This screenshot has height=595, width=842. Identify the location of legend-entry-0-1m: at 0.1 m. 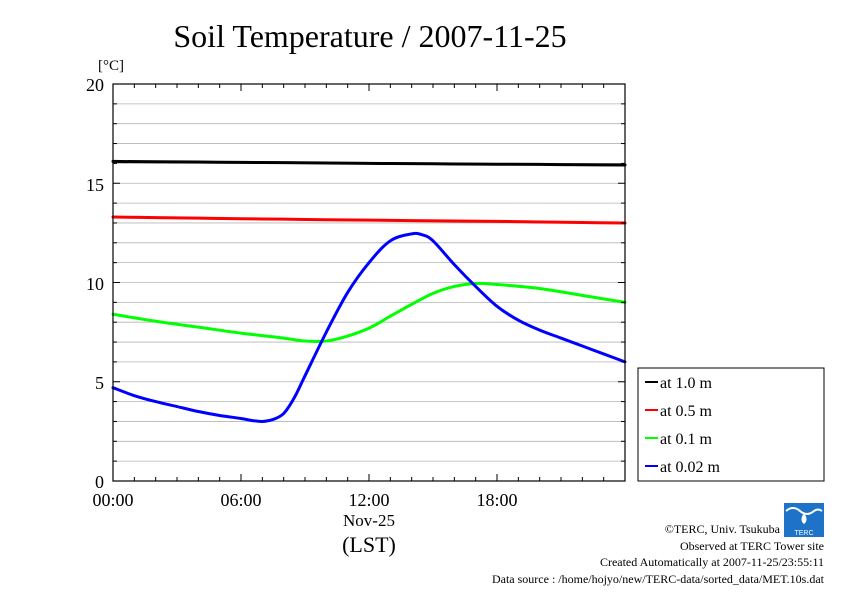
(679, 439).